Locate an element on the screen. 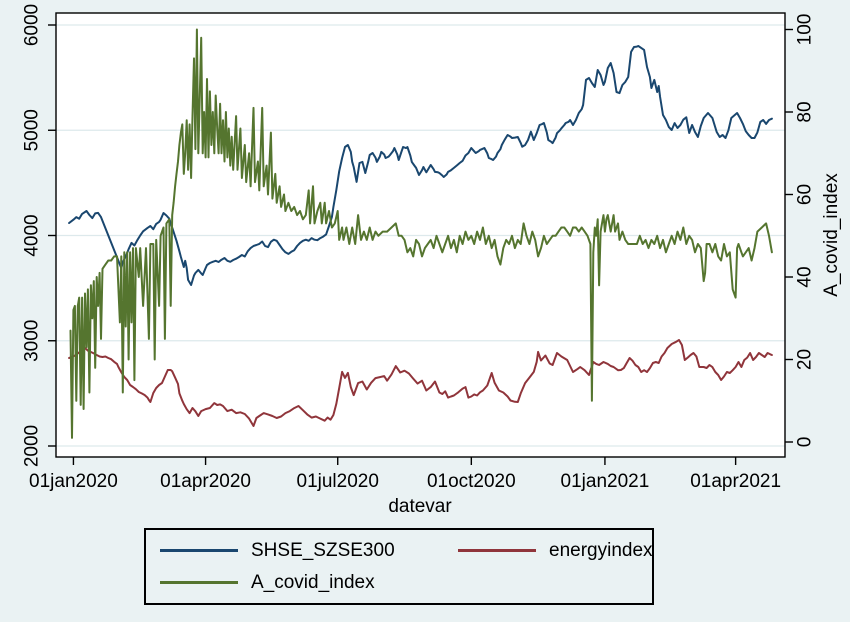 Image resolution: width=850 pixels, height=622 pixels. x-tick-label: 01jan2020 is located at coordinates (73, 481).